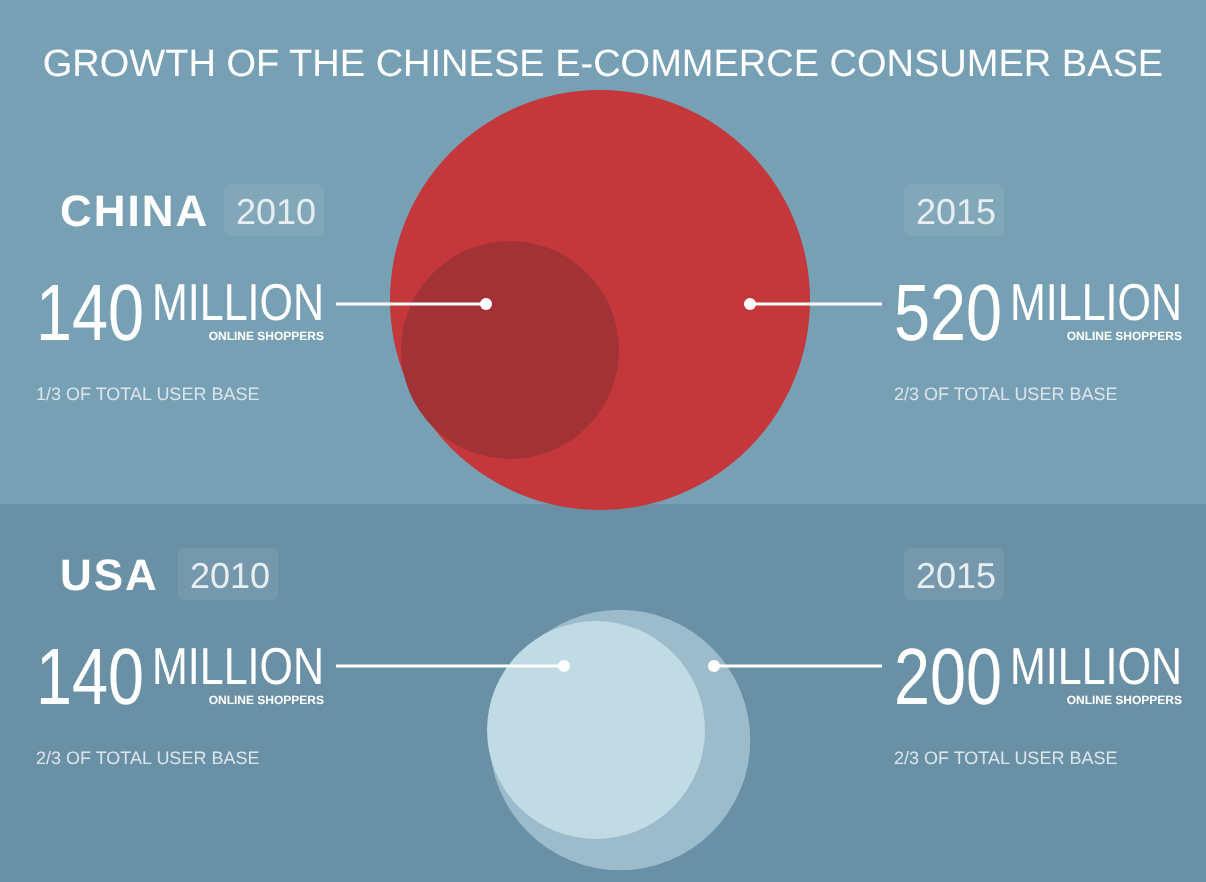  Describe the element at coordinates (148, 394) in the screenshot. I see `text: 1/3 OF TOTAL USER BASE` at that location.